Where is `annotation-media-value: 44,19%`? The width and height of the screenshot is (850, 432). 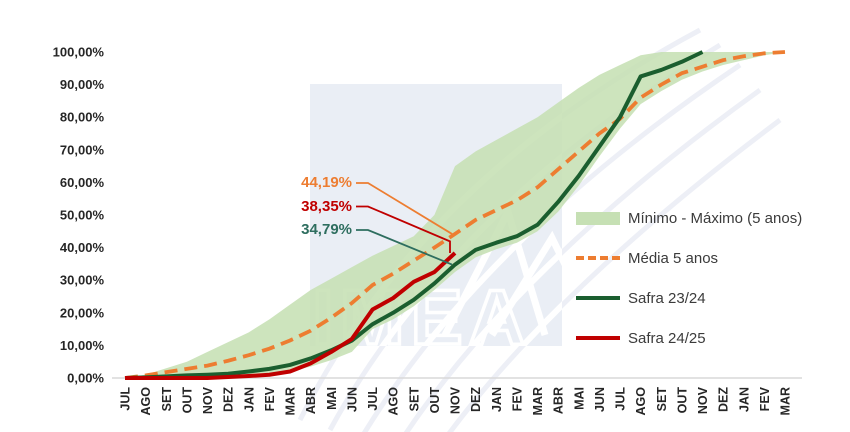 annotation-media-value: 44,19% is located at coordinates (326, 182).